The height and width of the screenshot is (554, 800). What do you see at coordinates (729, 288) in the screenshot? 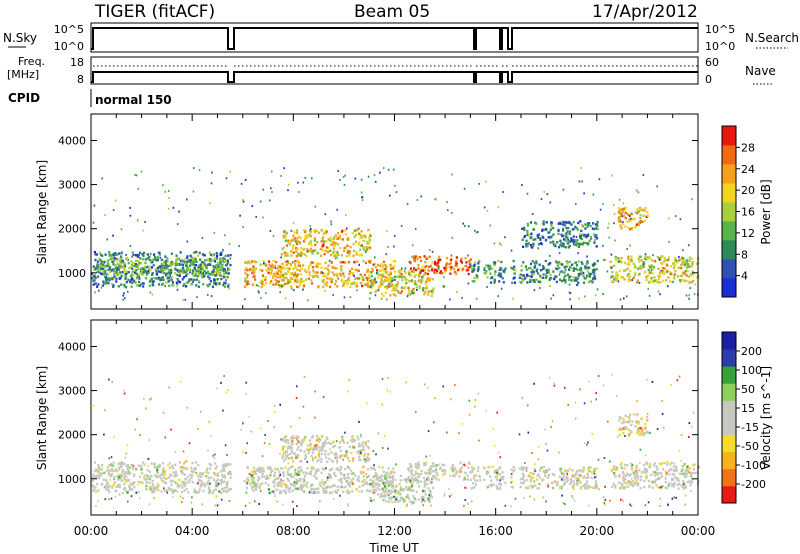
I see `colorbar-segment` at bounding box center [729, 288].